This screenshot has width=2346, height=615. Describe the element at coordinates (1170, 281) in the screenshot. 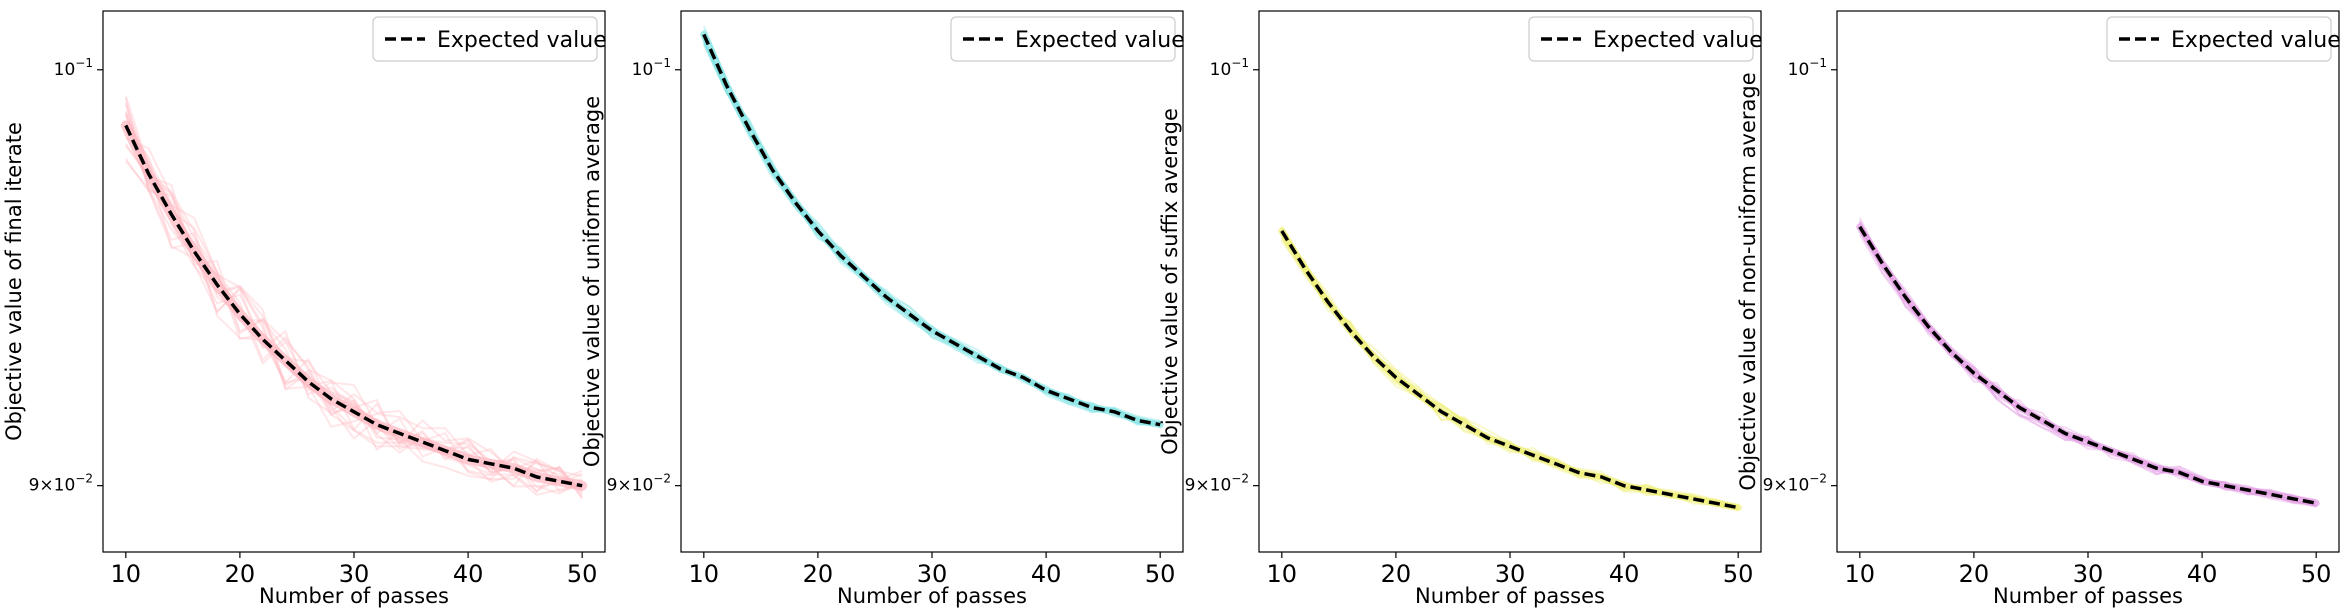

I see `y-axis-label: Objective value of suffix average` at that location.